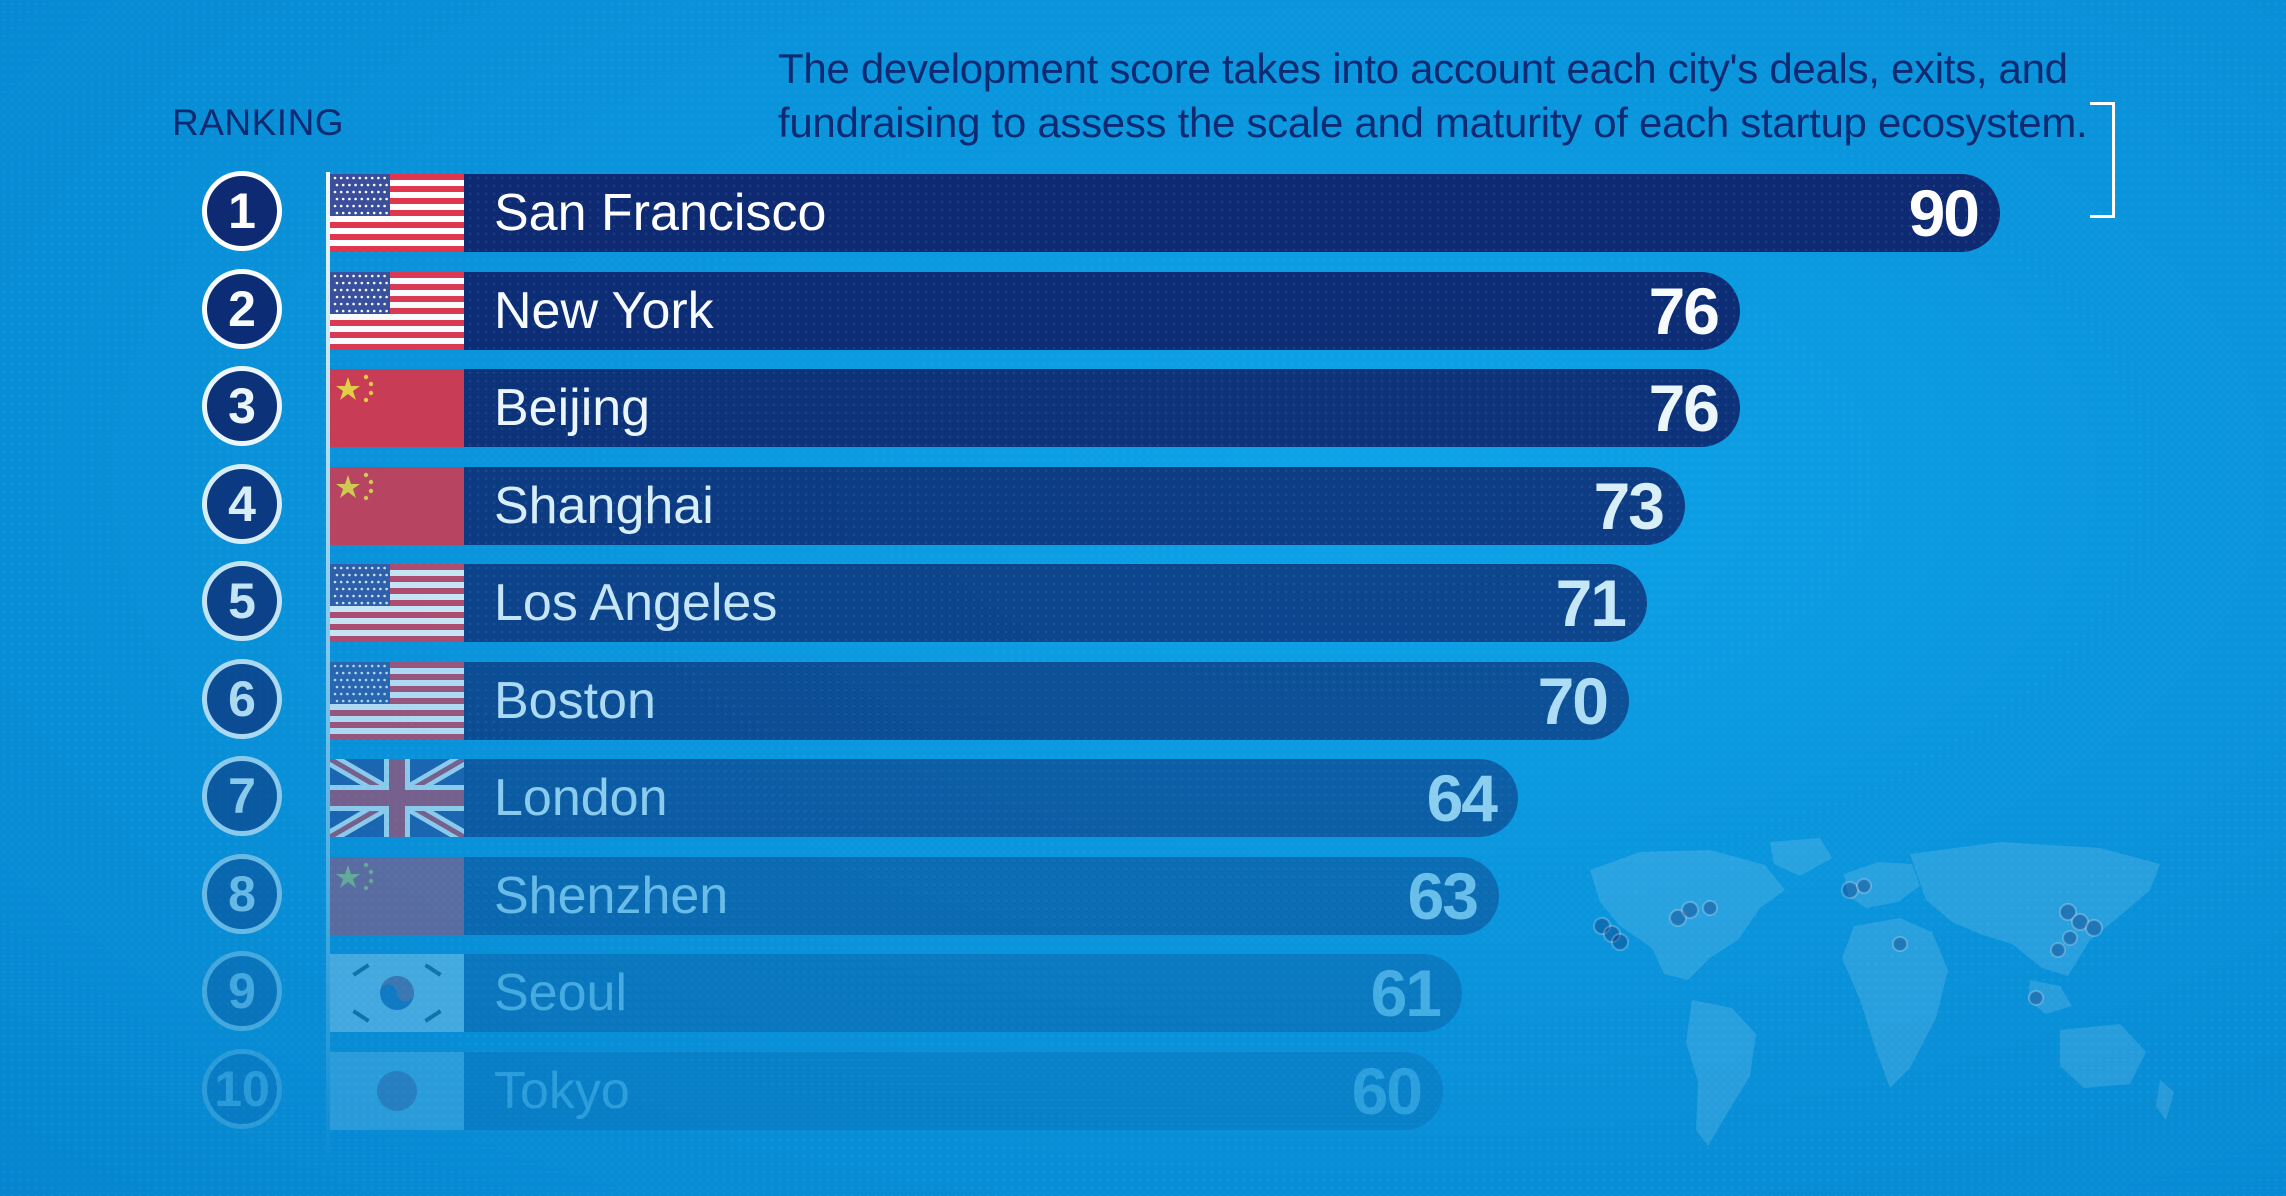  Describe the element at coordinates (604, 505) in the screenshot. I see `city-label: Shanghai` at that location.